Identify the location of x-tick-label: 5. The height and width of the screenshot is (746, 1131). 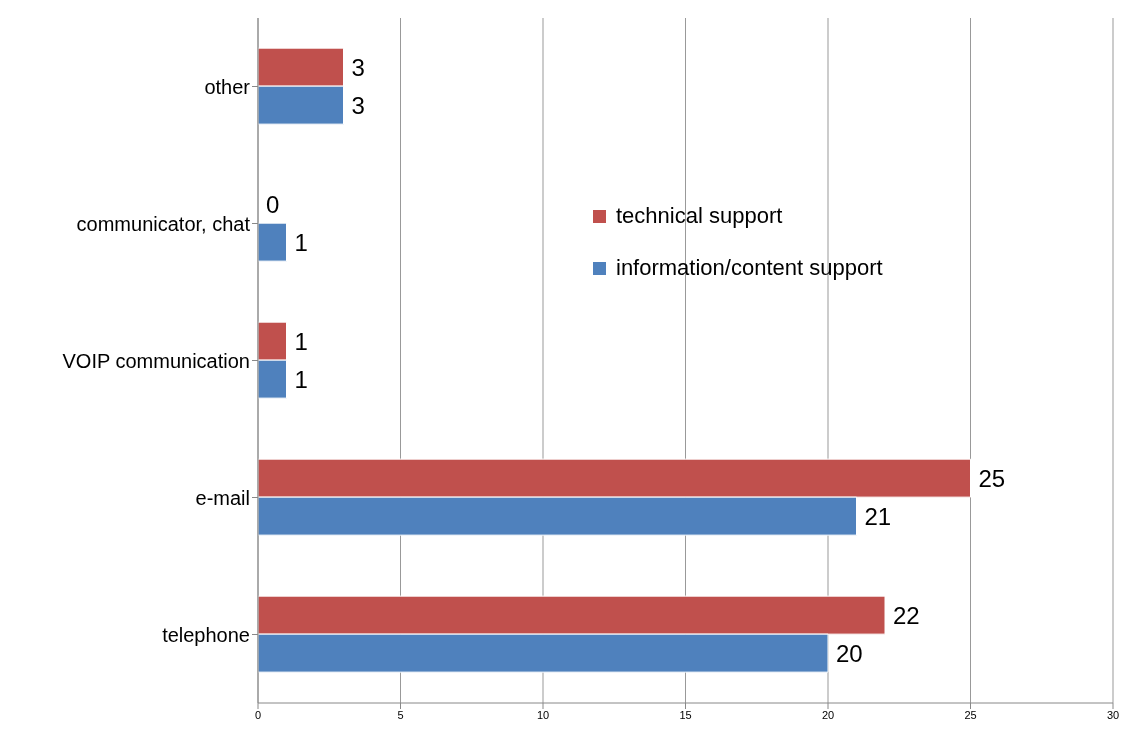
(400, 714).